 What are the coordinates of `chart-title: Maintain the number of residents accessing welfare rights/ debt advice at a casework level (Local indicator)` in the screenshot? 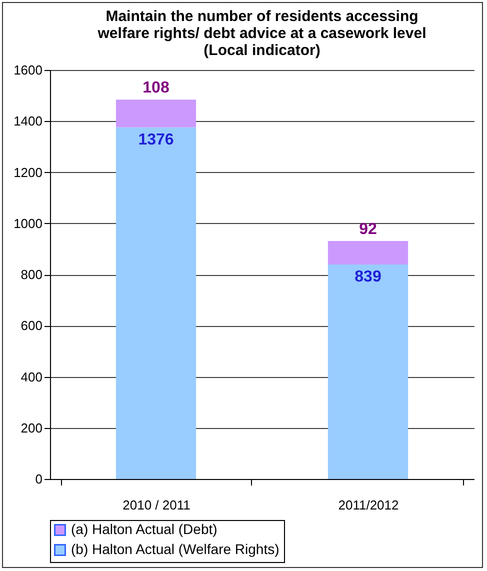 It's located at (261, 33).